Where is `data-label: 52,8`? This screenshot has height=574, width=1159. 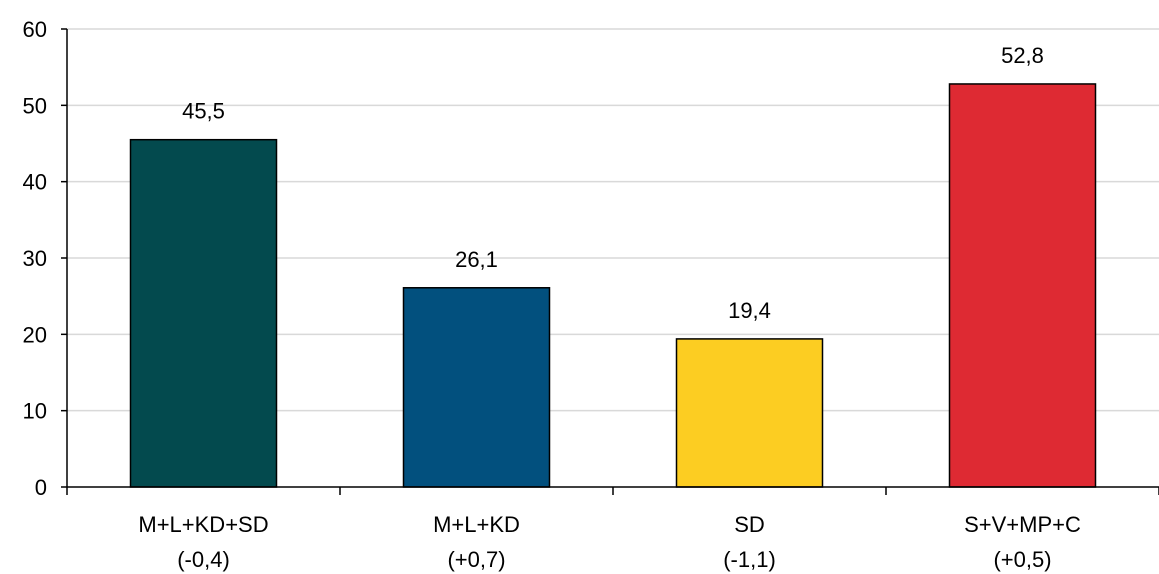 data-label: 52,8 is located at coordinates (1022, 55).